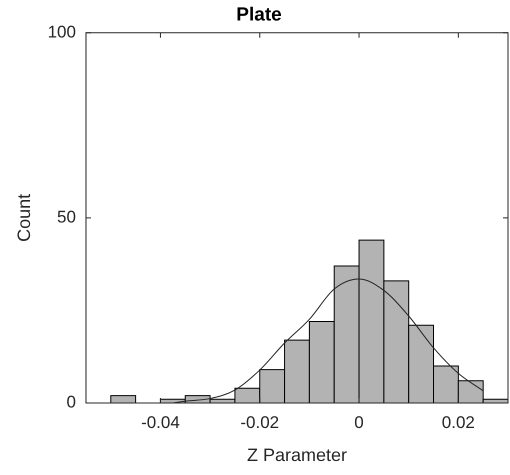 The width and height of the screenshot is (510, 475). What do you see at coordinates (71, 402) in the screenshot?
I see `y-tick-label: 0` at bounding box center [71, 402].